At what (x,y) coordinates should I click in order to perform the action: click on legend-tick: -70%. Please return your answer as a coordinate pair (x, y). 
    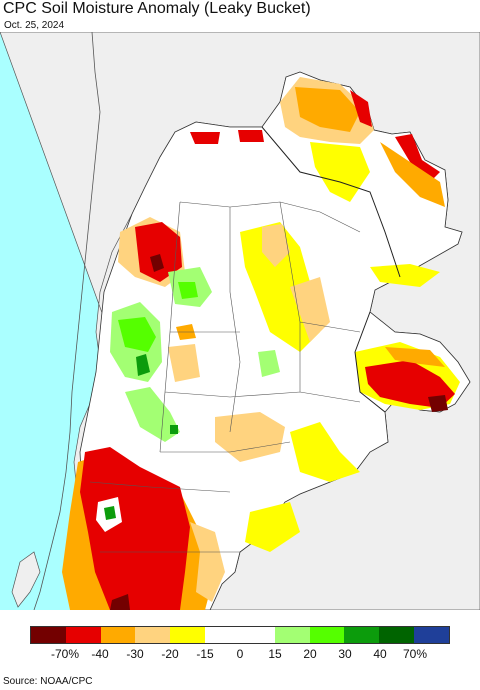
    Looking at the image, I should click on (65, 654).